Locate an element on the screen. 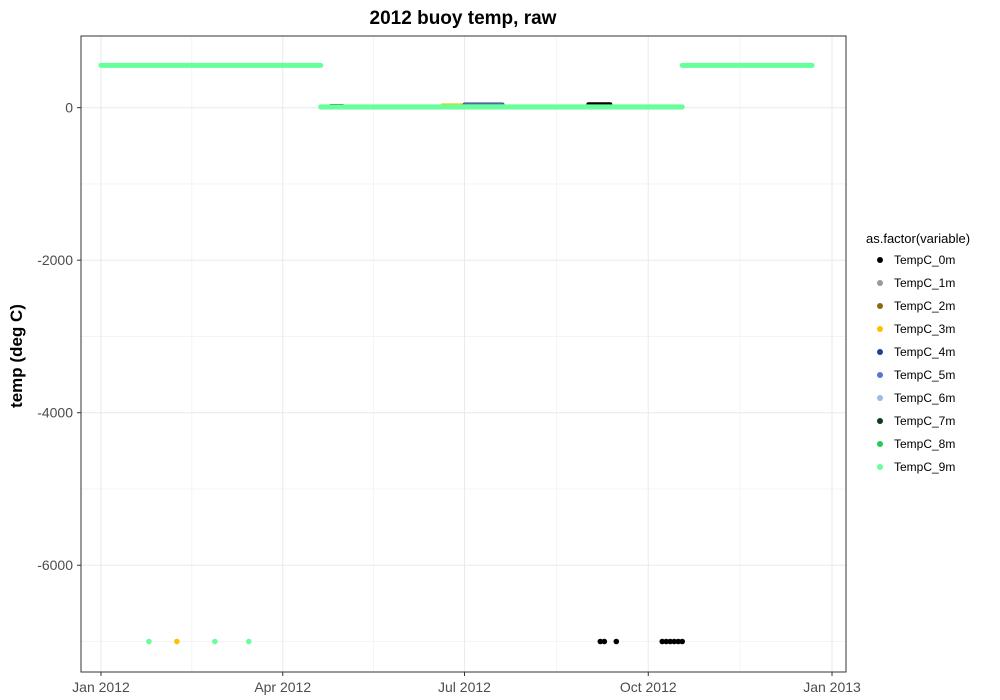 This screenshot has height=700, width=1000. legend-label: TempC_2m is located at coordinates (924, 306).